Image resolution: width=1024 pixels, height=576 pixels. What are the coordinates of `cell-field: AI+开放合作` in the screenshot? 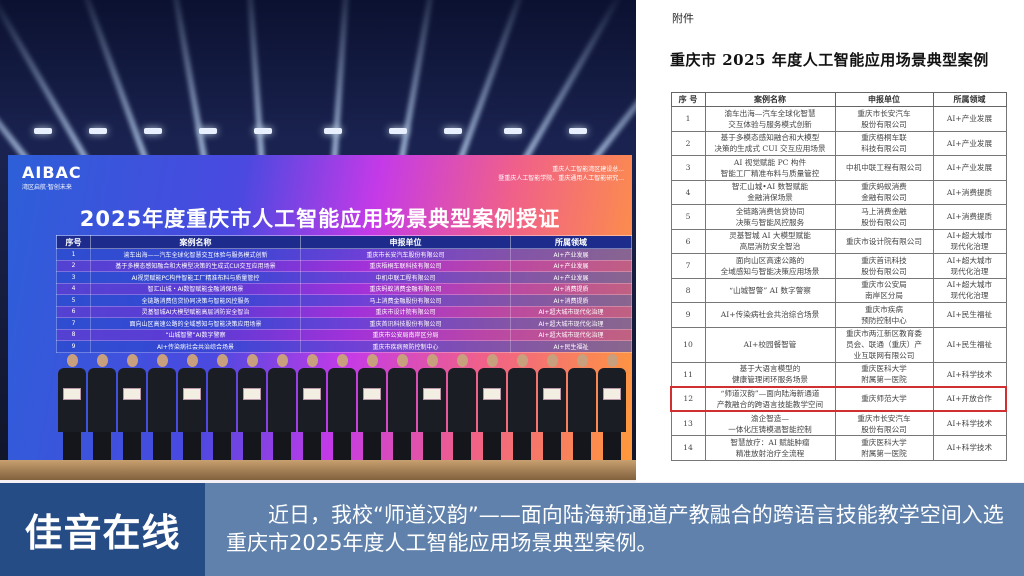 It's located at (969, 398).